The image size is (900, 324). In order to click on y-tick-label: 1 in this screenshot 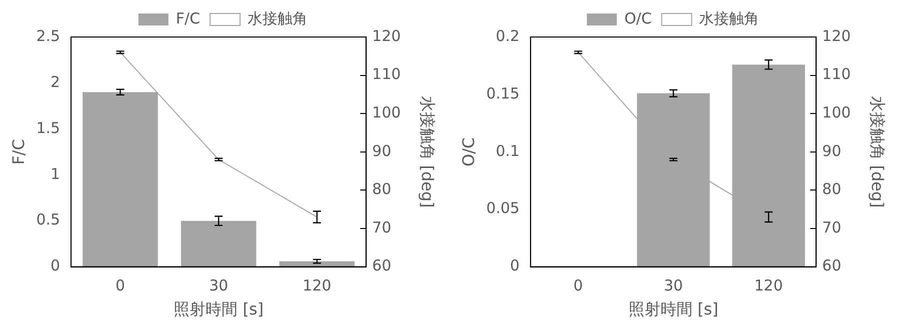, I will do `click(55, 173)`.